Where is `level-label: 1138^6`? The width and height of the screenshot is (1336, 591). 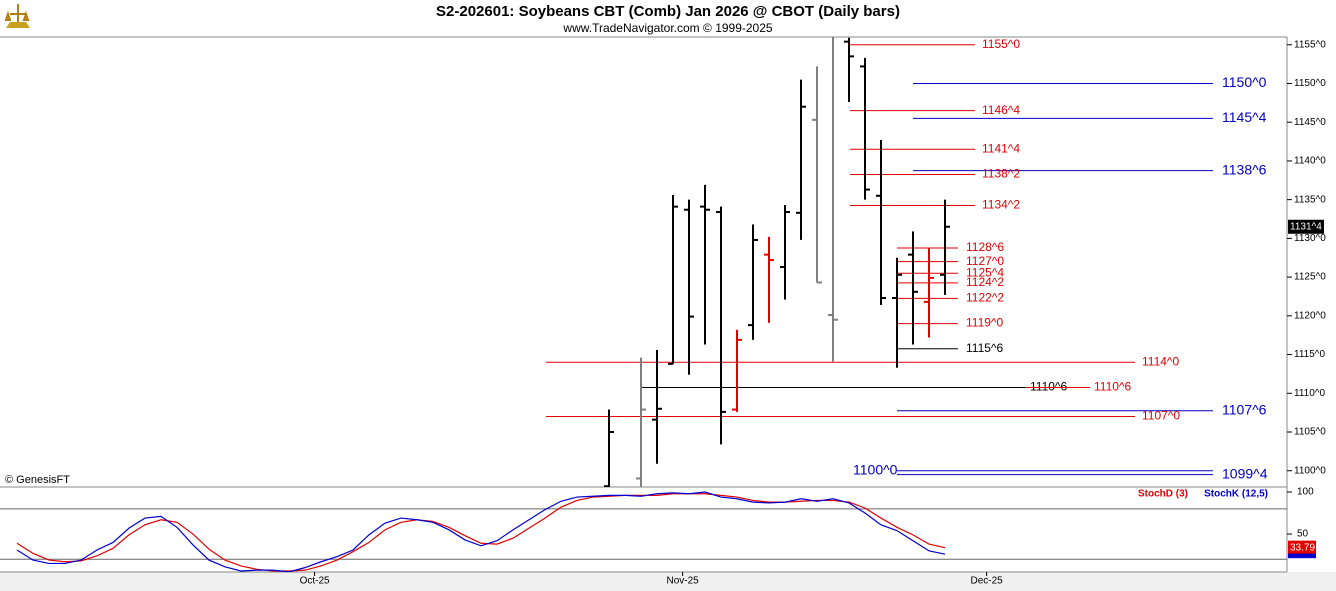 level-label: 1138^6 is located at coordinates (1244, 169).